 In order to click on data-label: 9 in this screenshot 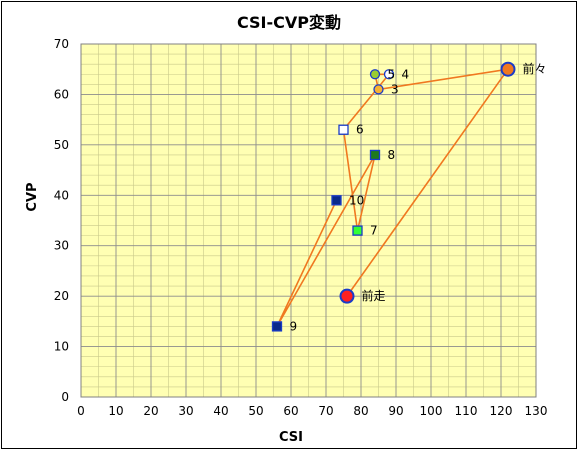, I will do `click(294, 326)`.